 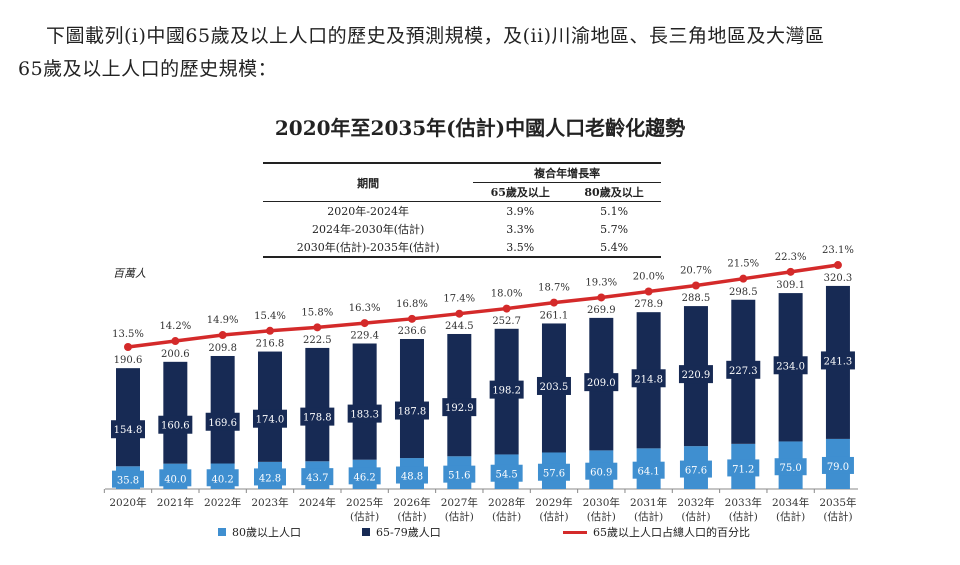 What do you see at coordinates (222, 348) in the screenshot?
I see `data-label-total: 209.8` at bounding box center [222, 348].